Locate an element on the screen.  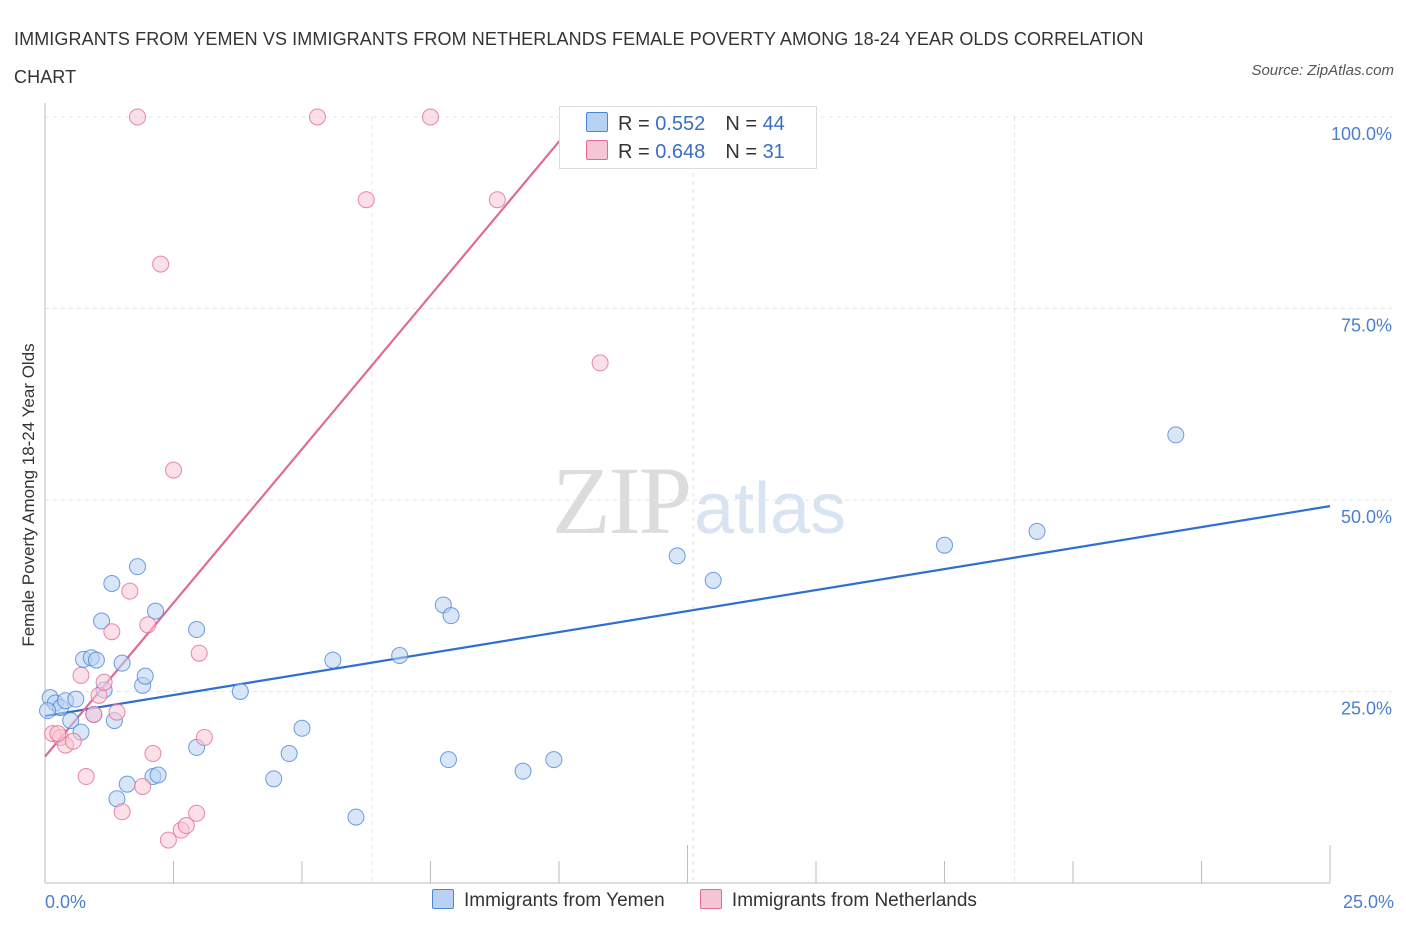
stats-legend: R = 0.552 N = 44 R = 0.648 N = 31 is located at coordinates (688, 137).